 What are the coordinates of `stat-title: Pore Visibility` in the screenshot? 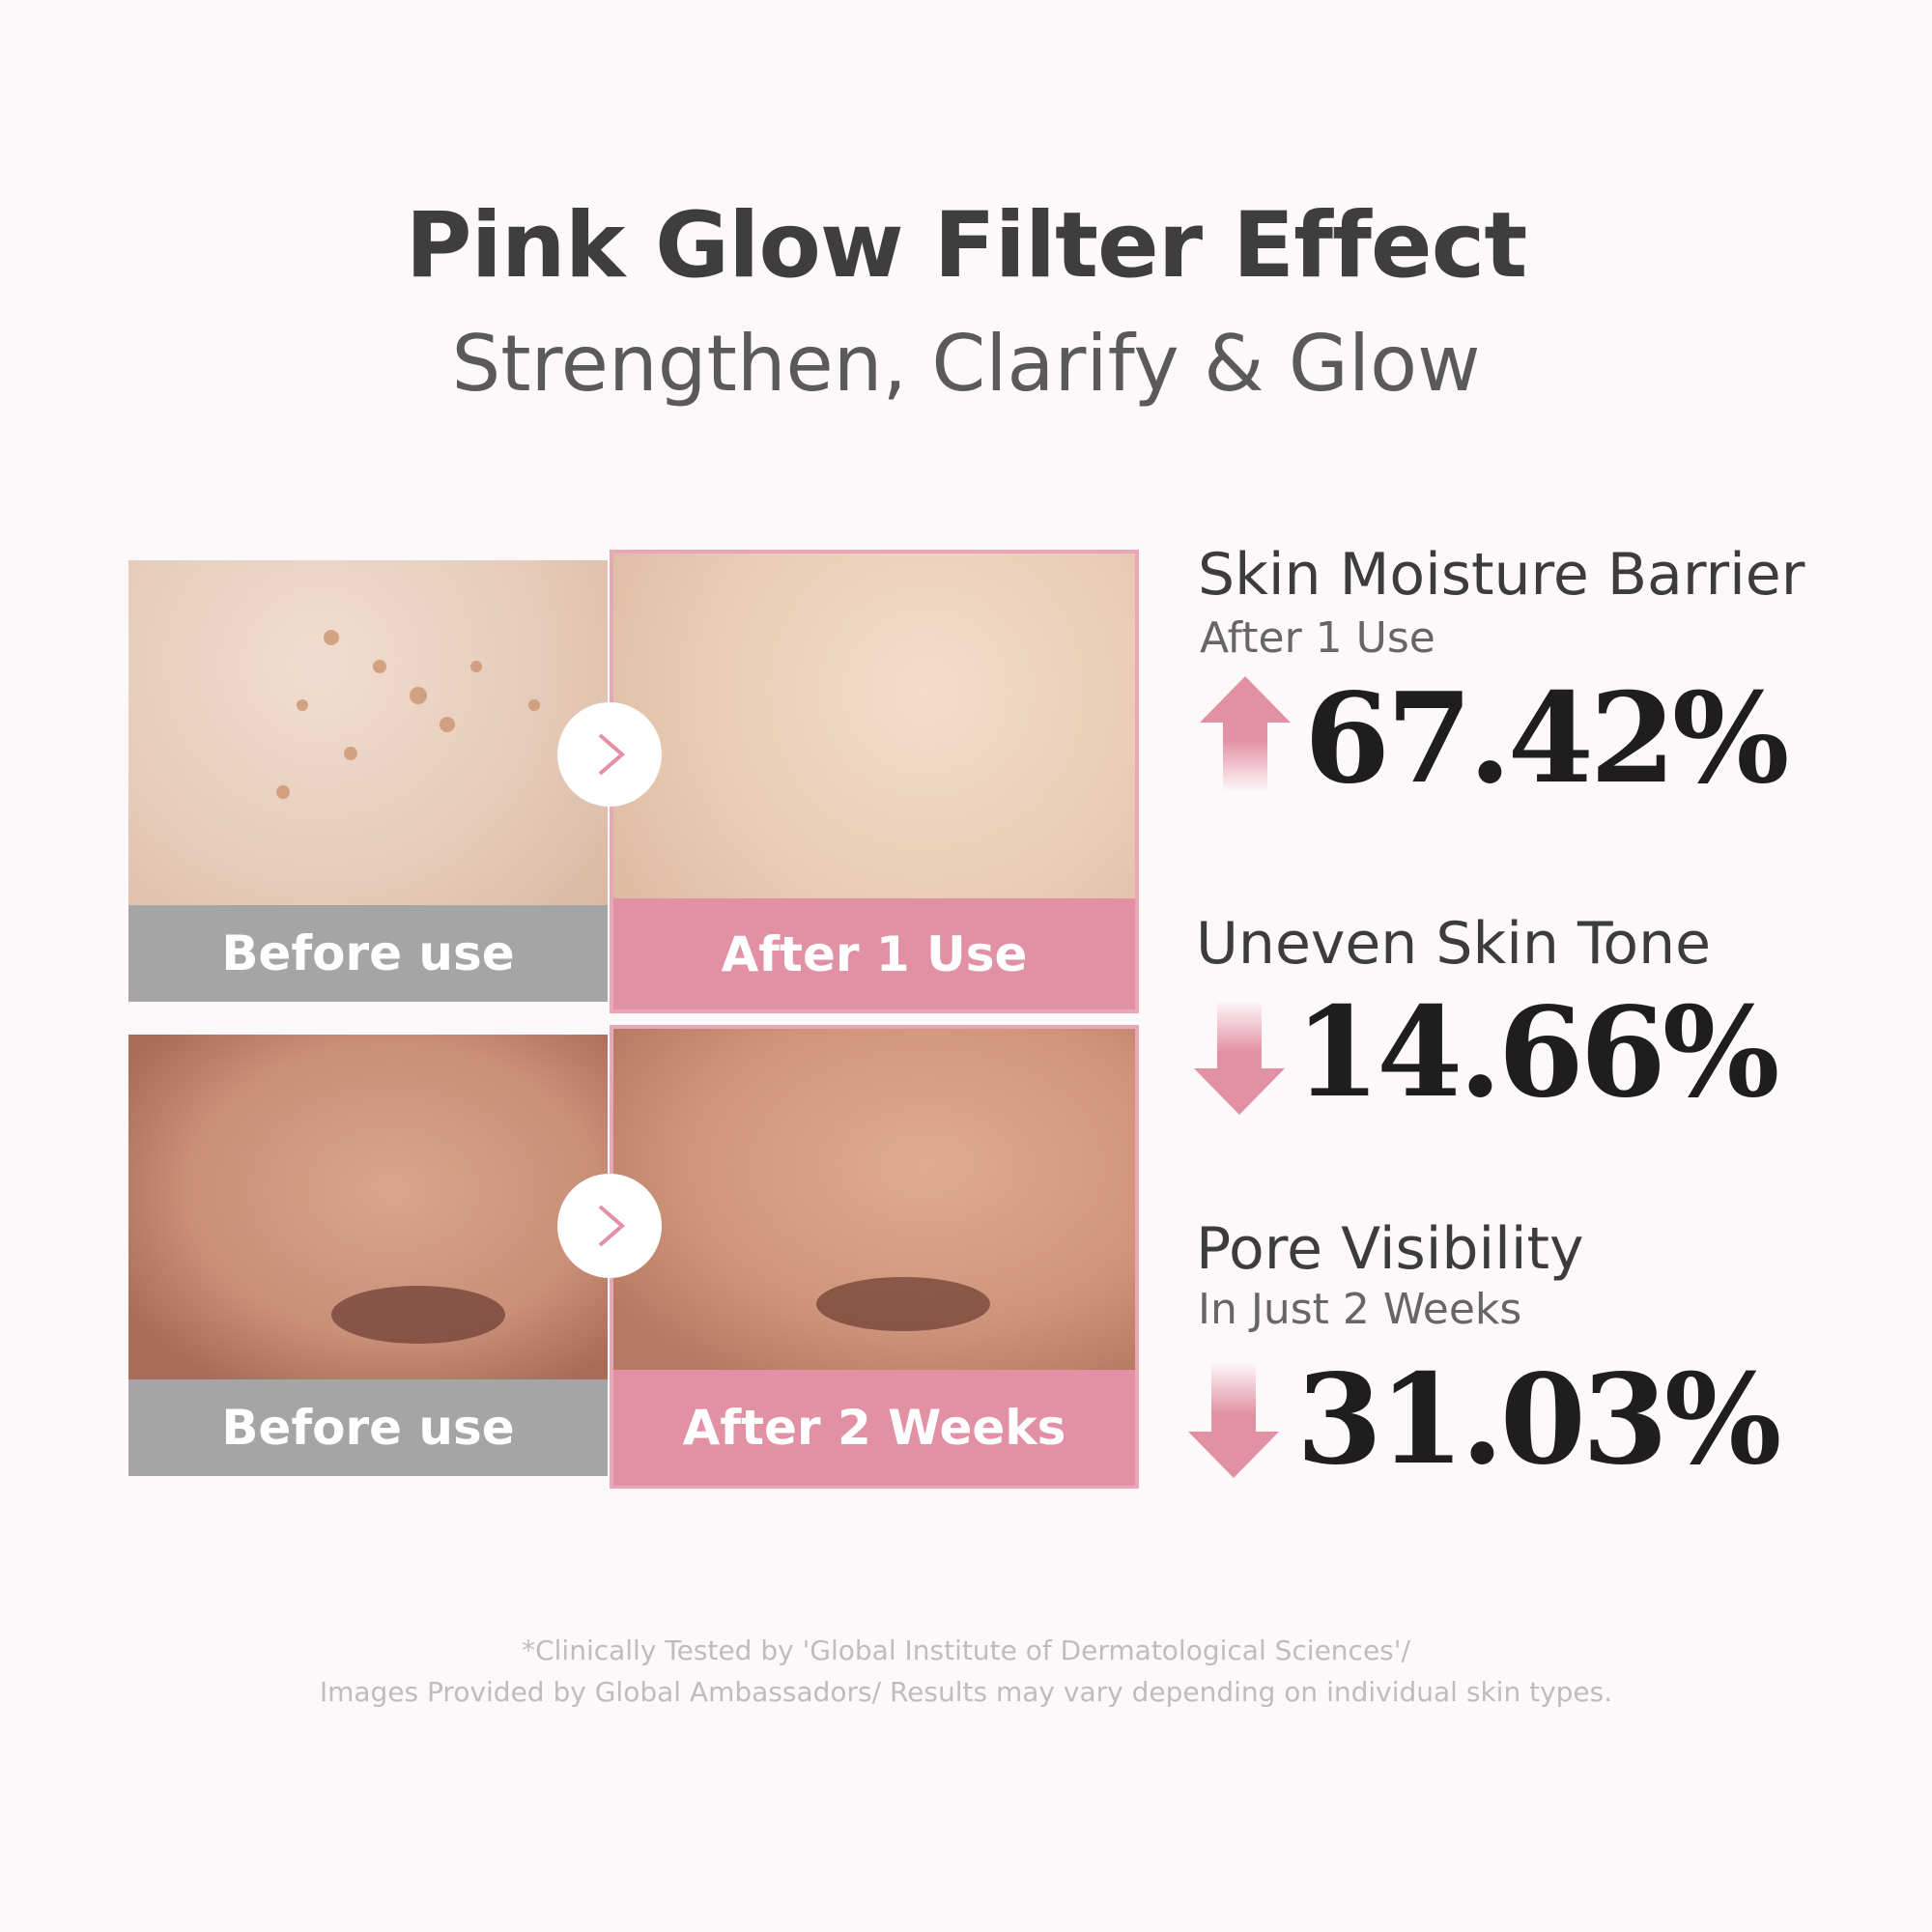 It's located at (1390, 1249).